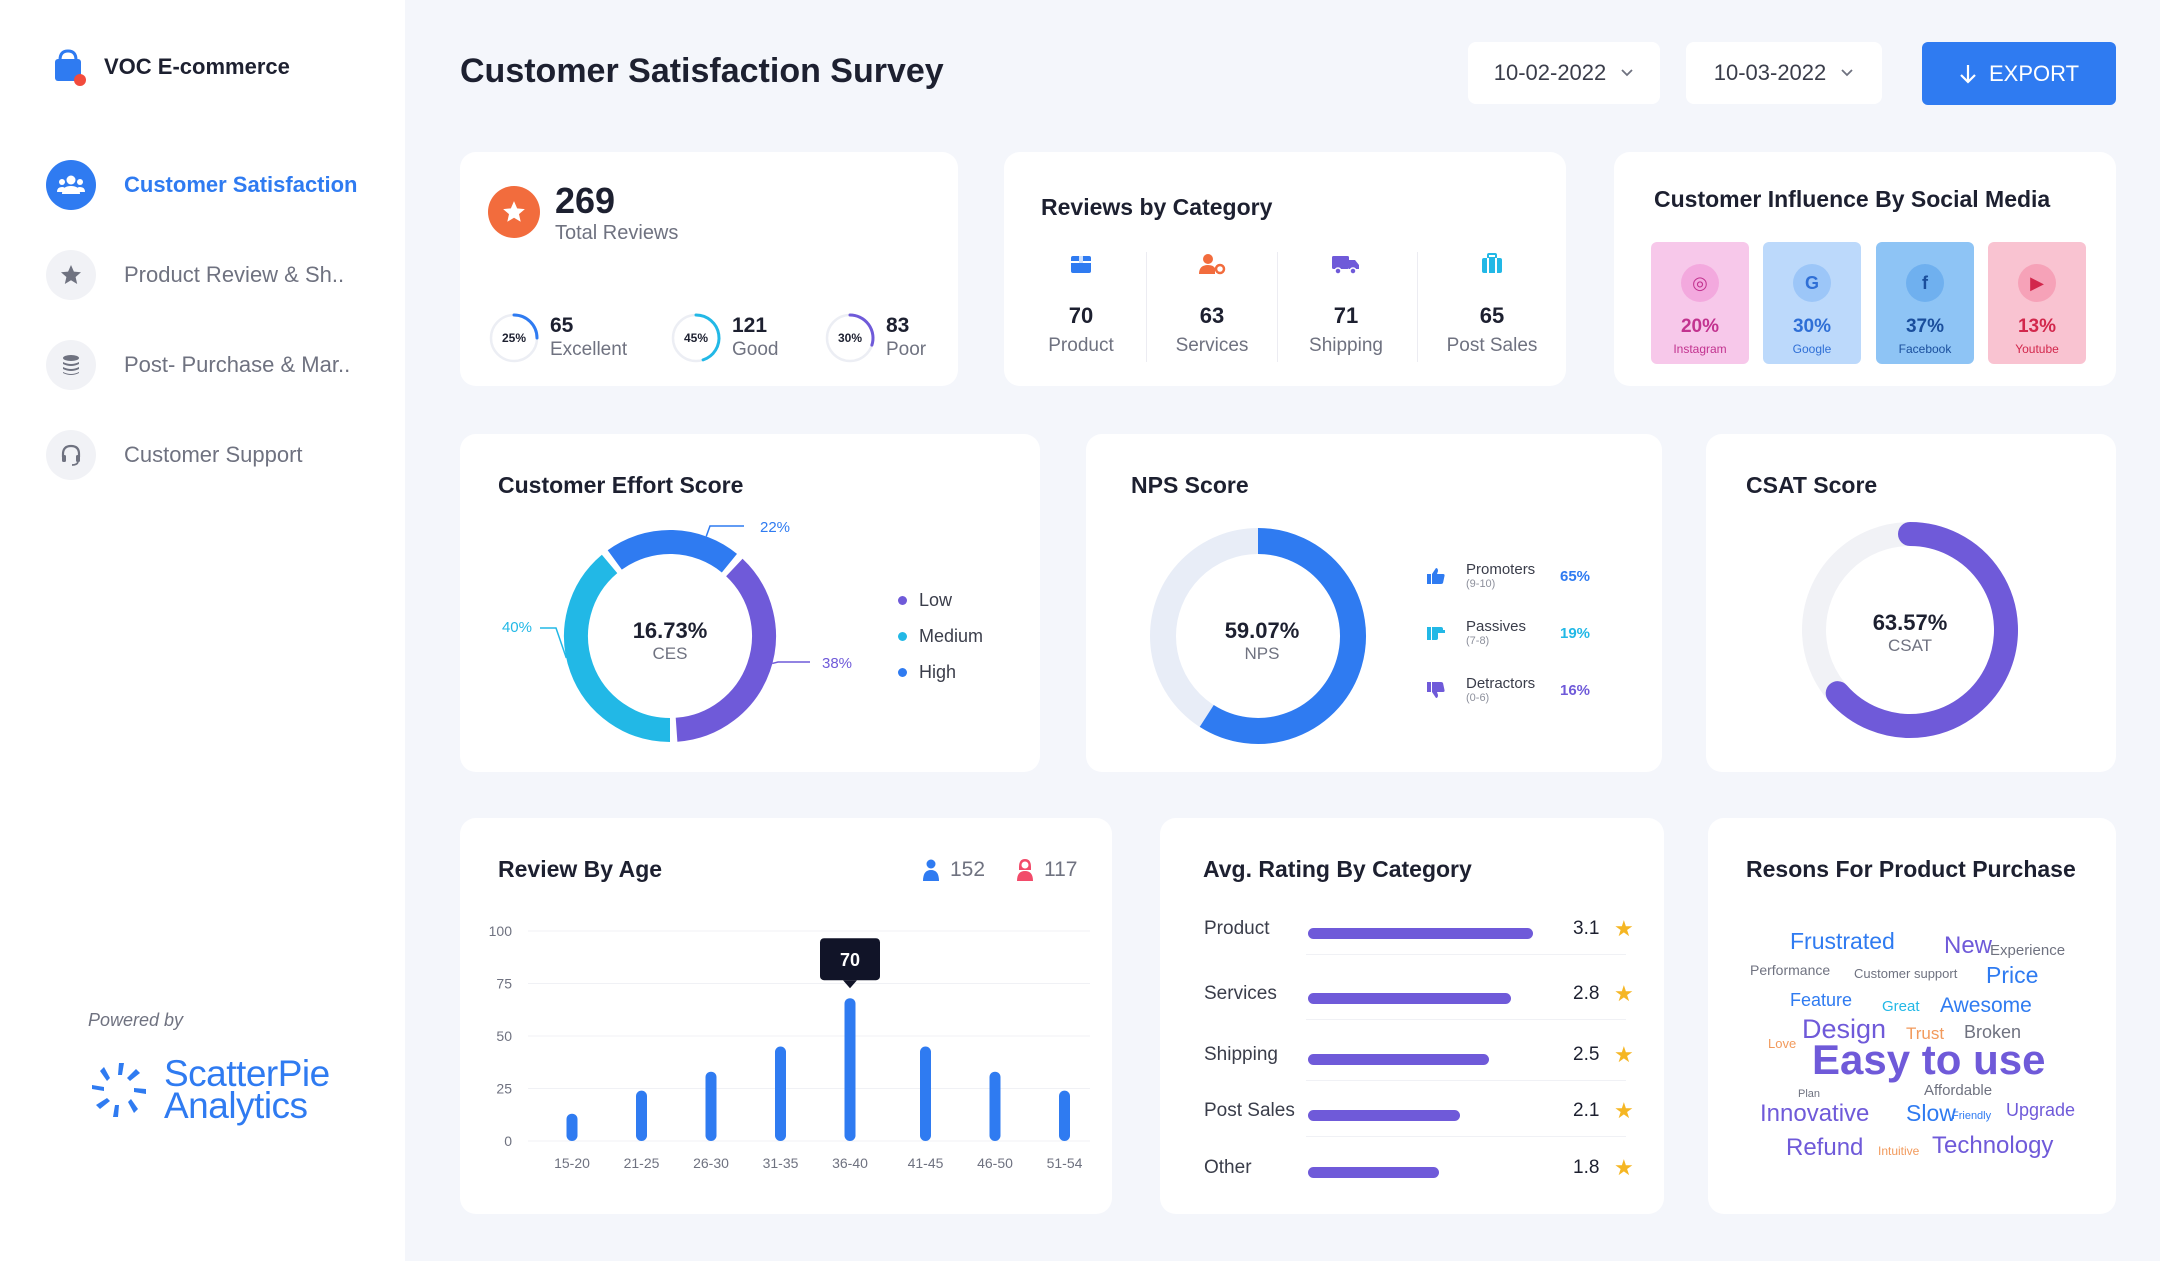 This screenshot has height=1261, width=2160. I want to click on rating-row-product: Product 3.1 ★, so click(1424, 930).